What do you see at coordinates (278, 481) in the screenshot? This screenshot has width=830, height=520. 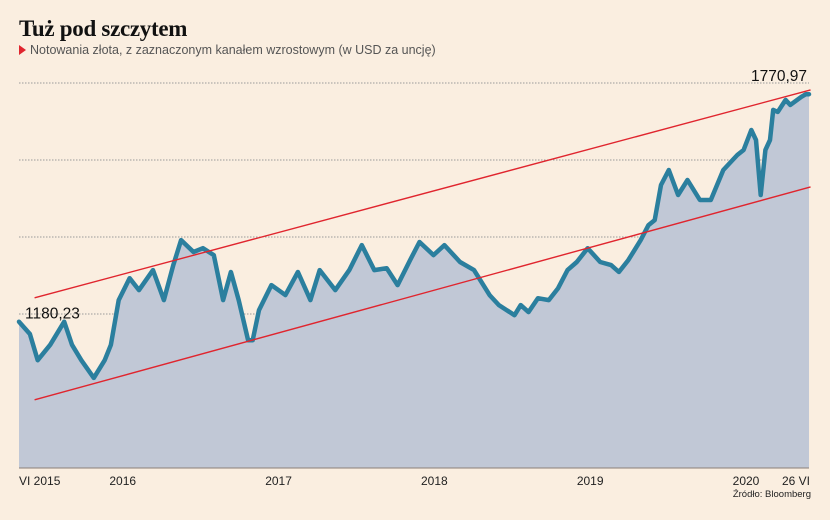 I see `x-tick-label: 2017` at bounding box center [278, 481].